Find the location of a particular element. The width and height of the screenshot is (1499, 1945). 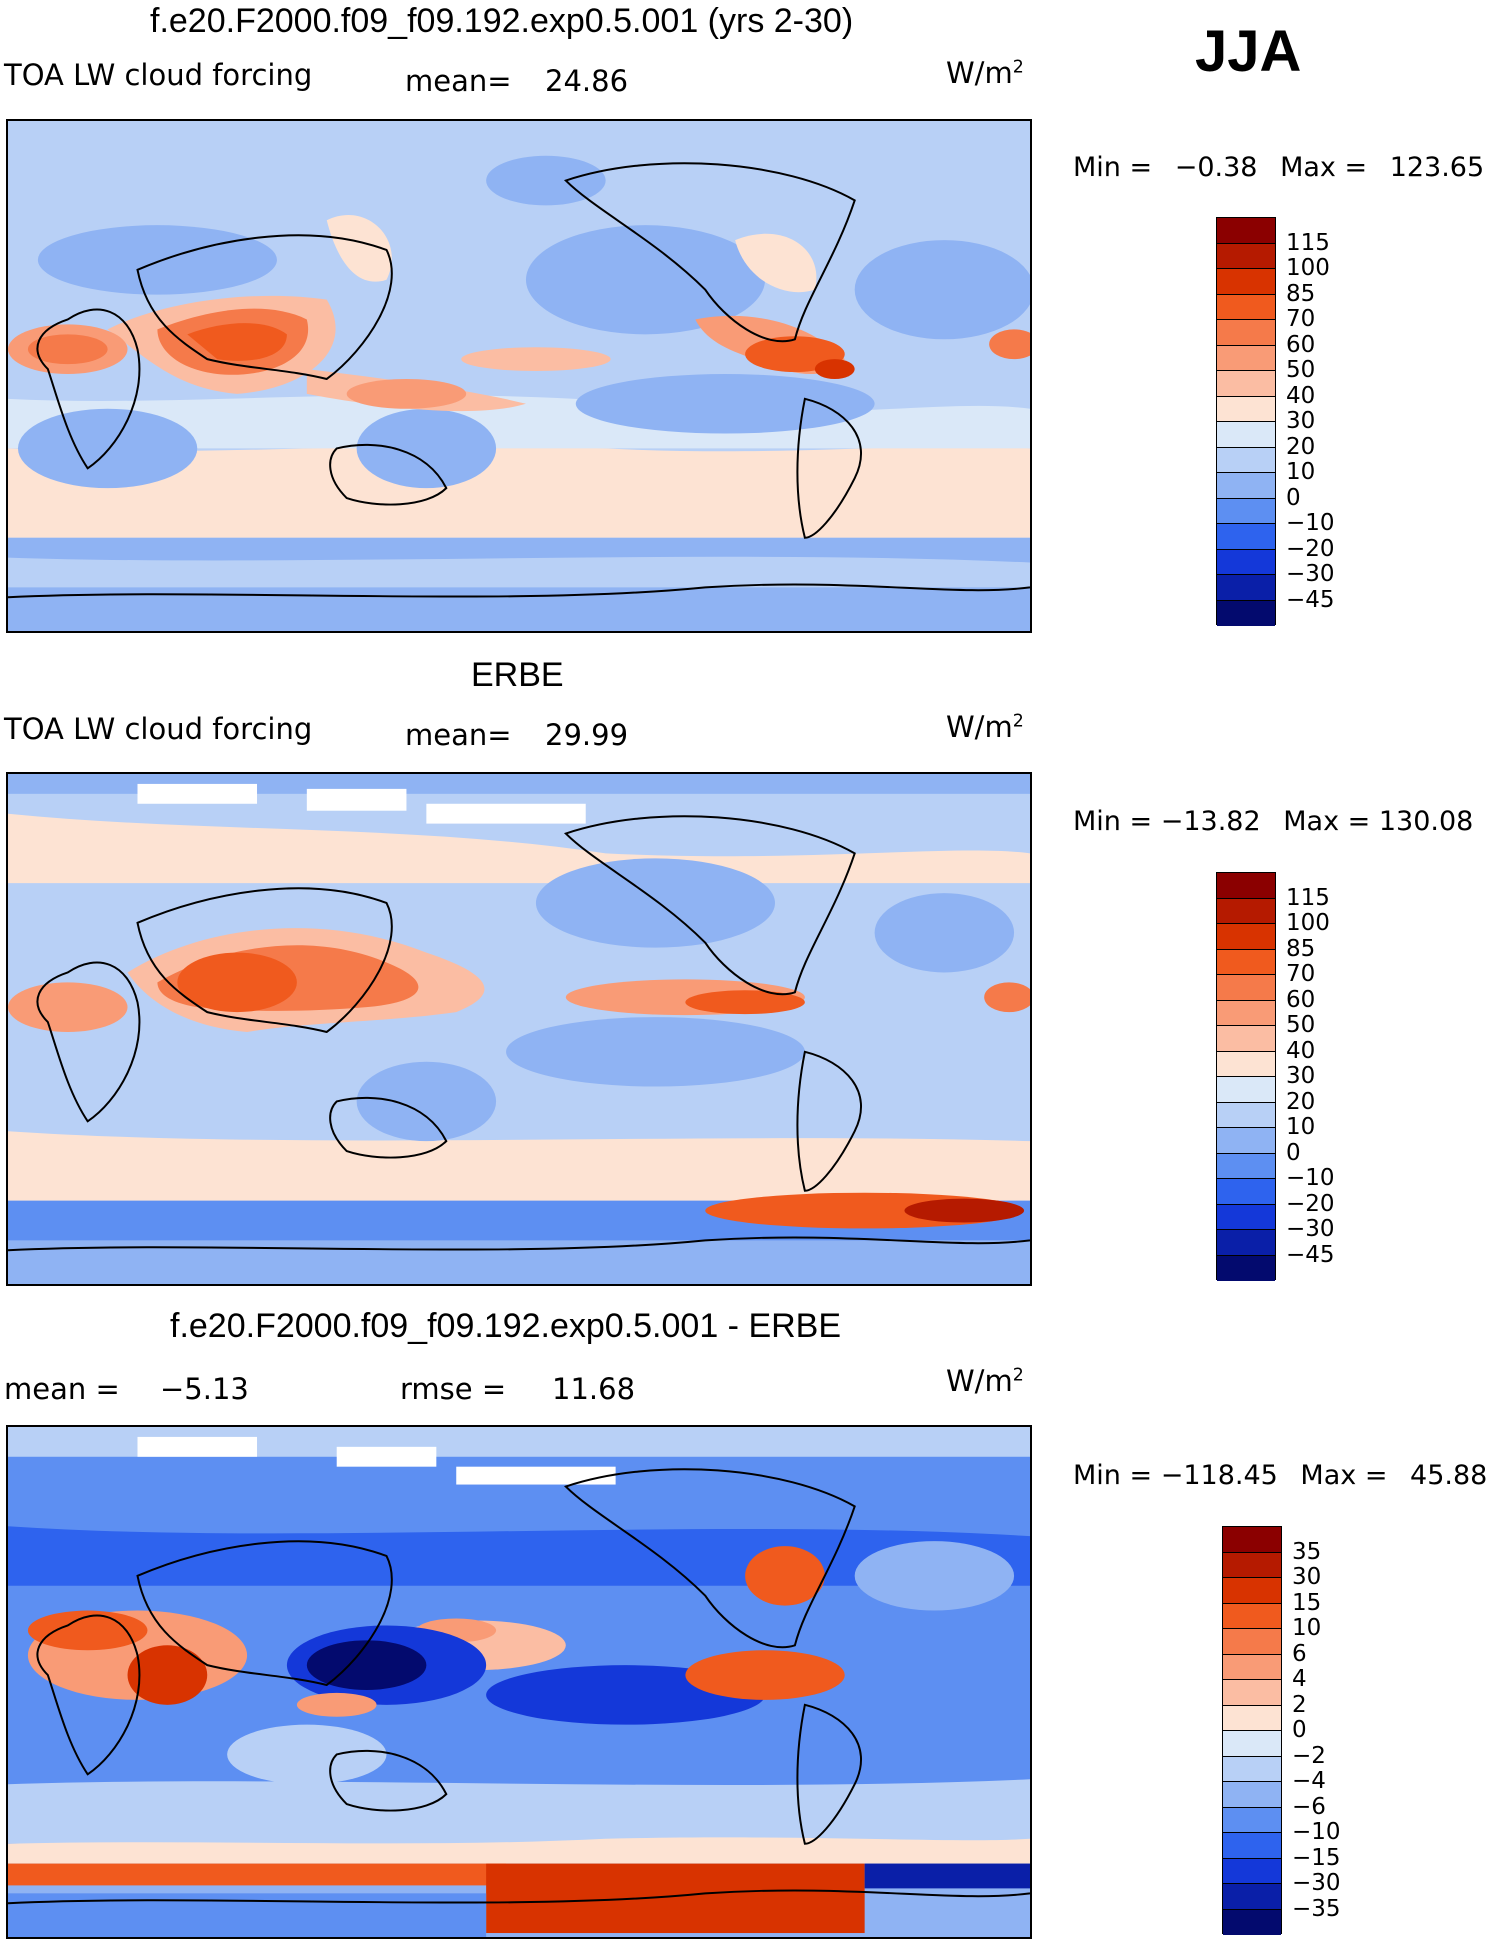

panel2-units: W/m2 is located at coordinates (985, 727).